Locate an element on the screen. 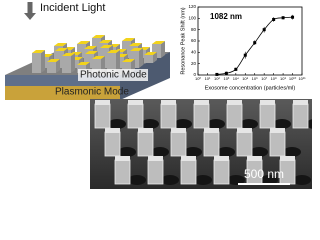 Image resolution: width=320 pixels, height=240 pixels. x-tick-label: 10² is located at coordinates (217, 78).